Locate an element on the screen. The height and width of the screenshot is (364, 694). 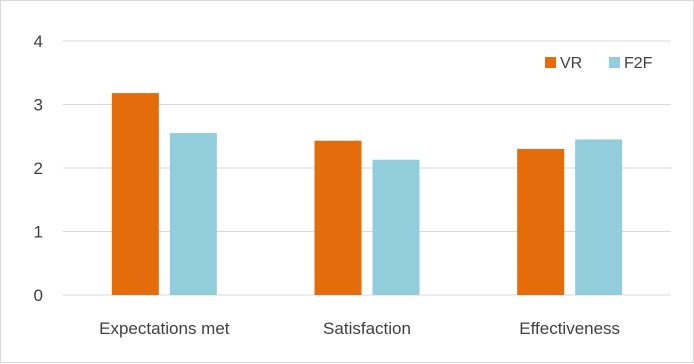
bar-vr-expectations-met is located at coordinates (135, 194).